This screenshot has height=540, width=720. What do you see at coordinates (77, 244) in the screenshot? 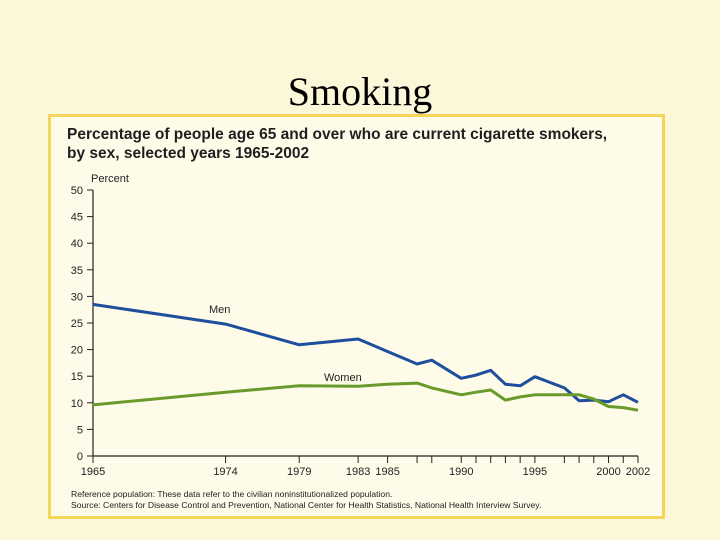
I see `y-tick-label: 40` at bounding box center [77, 244].